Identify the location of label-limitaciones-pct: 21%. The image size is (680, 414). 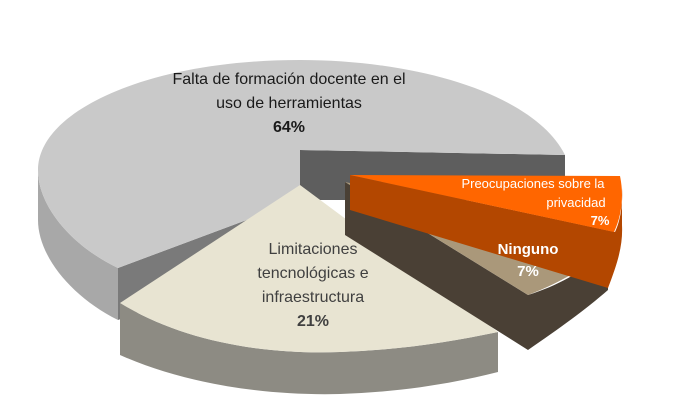
(313, 321).